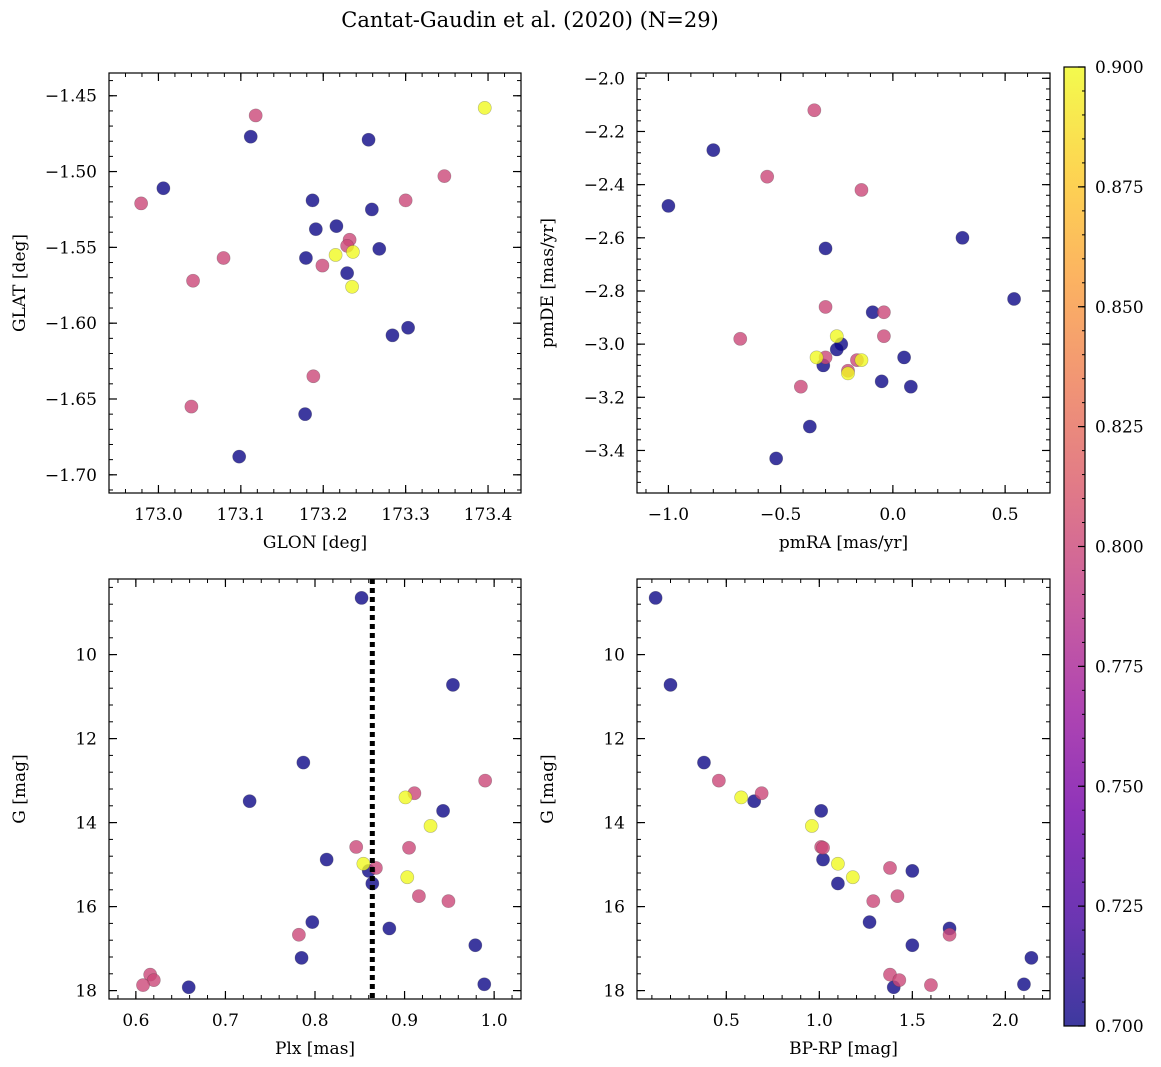 The image size is (1161, 1067). Describe the element at coordinates (1119, 188) in the screenshot. I see `colorbar-tick-label: 0.875` at that location.